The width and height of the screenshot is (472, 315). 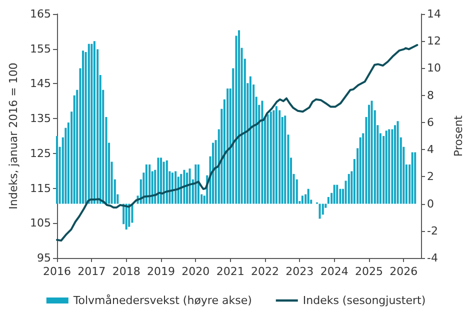 What do you see at coordinates (300, 271) in the screenshot?
I see `x-tick-label: 2023` at bounding box center [300, 271].